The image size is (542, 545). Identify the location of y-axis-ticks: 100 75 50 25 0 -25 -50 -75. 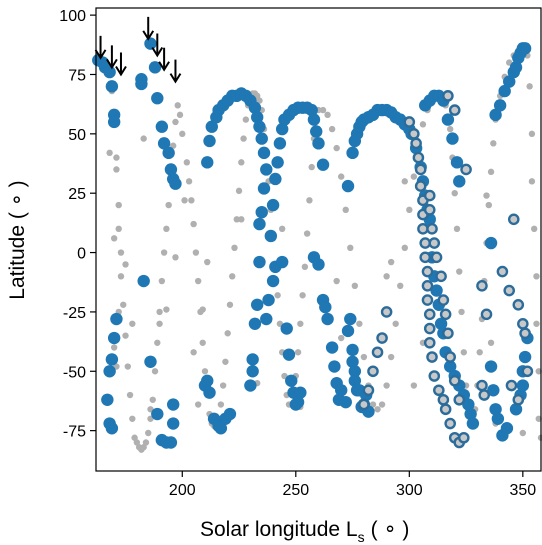
(77, 224).